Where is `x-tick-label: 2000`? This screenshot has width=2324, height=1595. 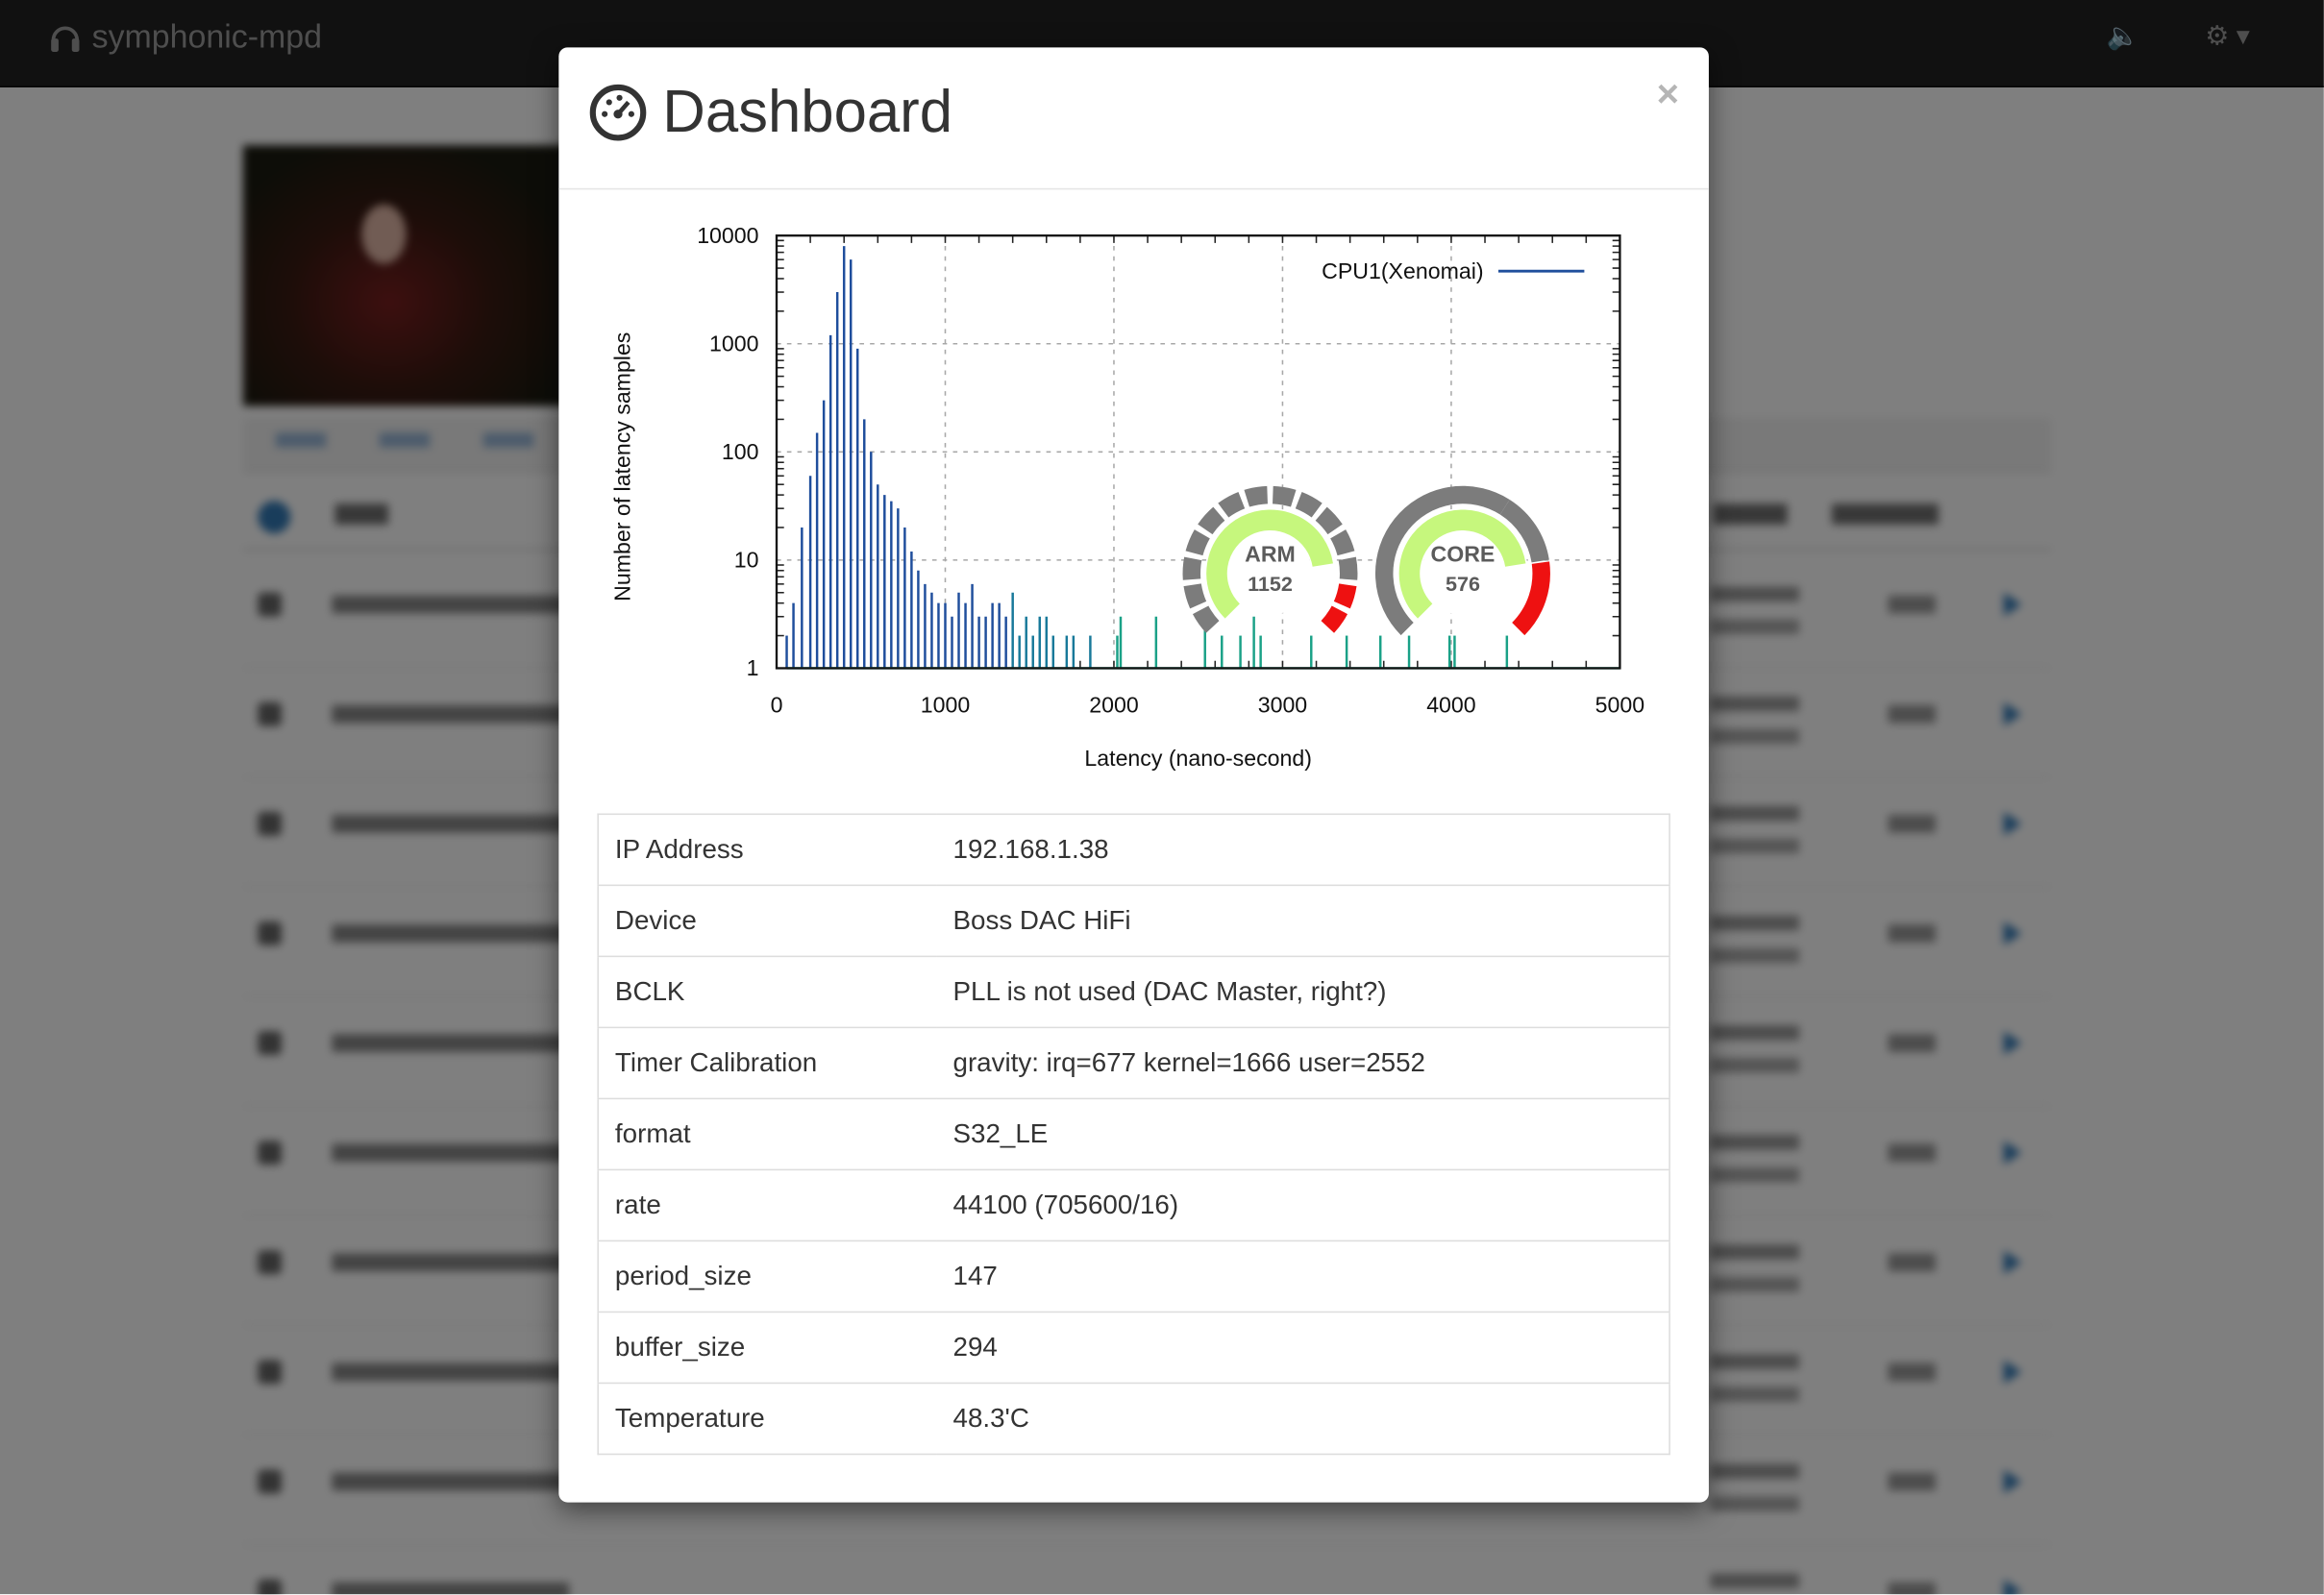
x-tick-label: 2000 is located at coordinates (1113, 705).